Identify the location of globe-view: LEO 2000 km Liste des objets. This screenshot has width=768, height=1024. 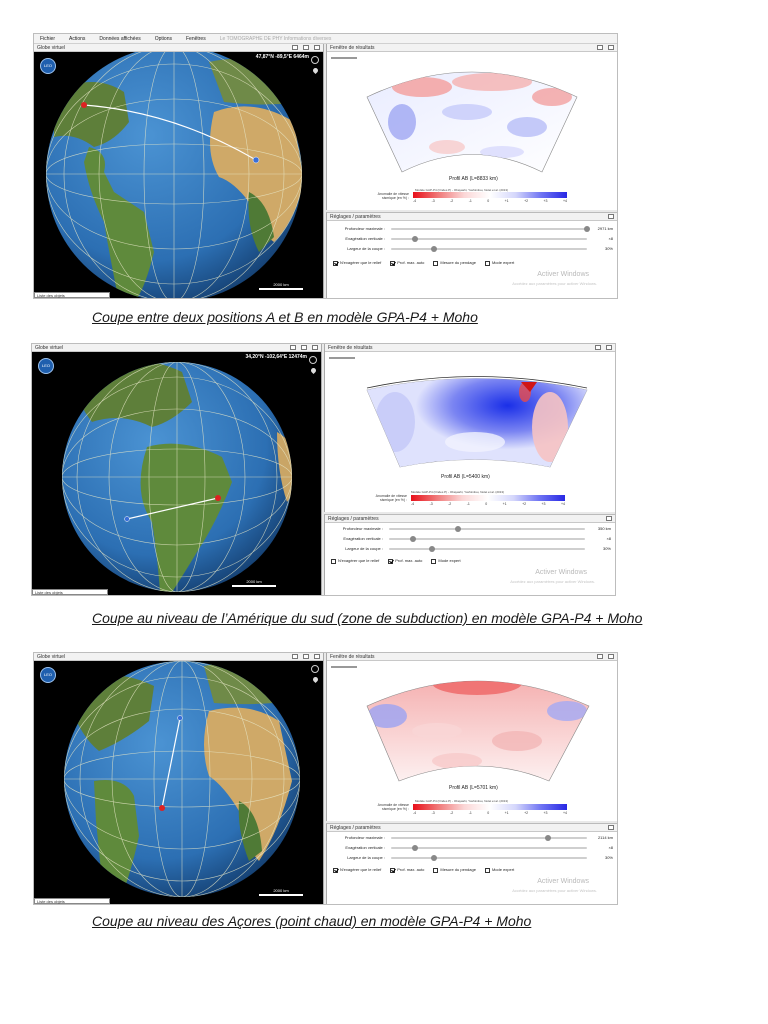
(178, 782).